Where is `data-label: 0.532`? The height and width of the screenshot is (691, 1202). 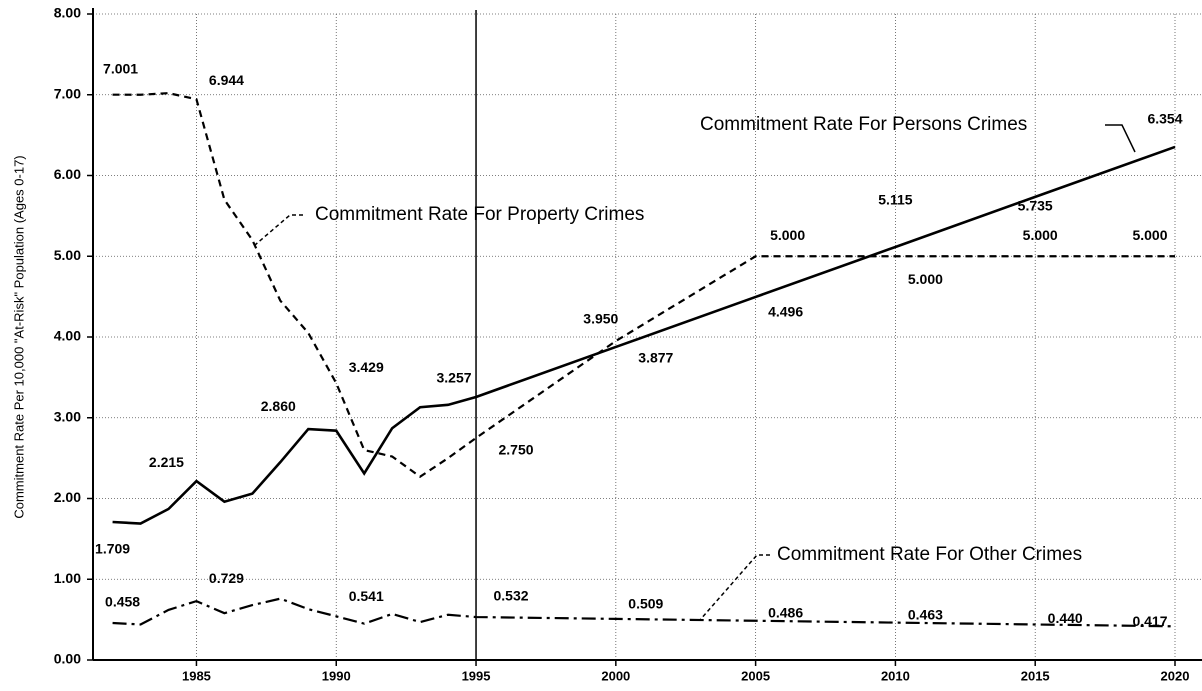 data-label: 0.532 is located at coordinates (511, 596).